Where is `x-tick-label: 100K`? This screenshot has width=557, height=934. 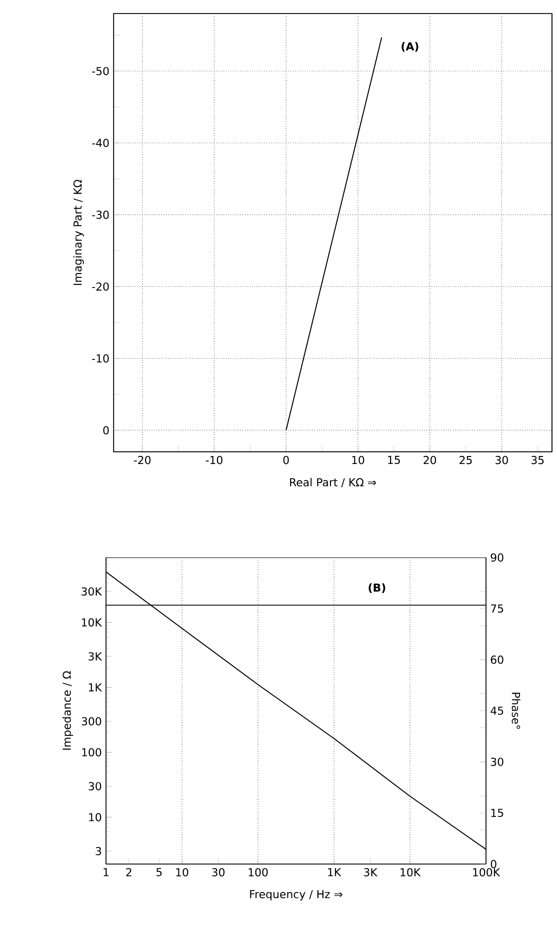 x-tick-label: 100K is located at coordinates (486, 872).